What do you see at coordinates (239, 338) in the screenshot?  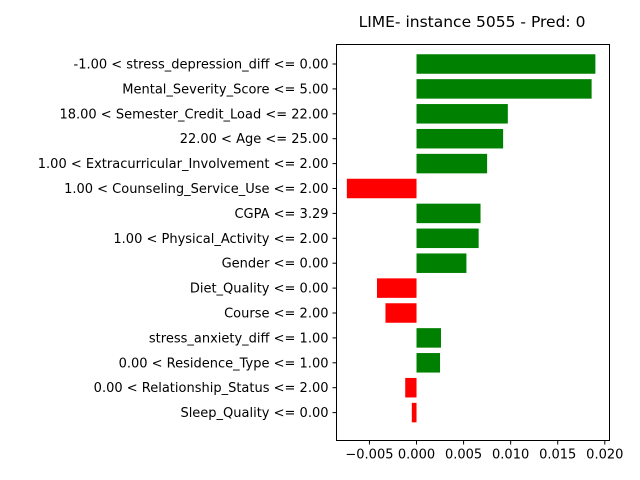 I see `y-tick-label-11: stress_anxiety_diff <= 1.00` at bounding box center [239, 338].